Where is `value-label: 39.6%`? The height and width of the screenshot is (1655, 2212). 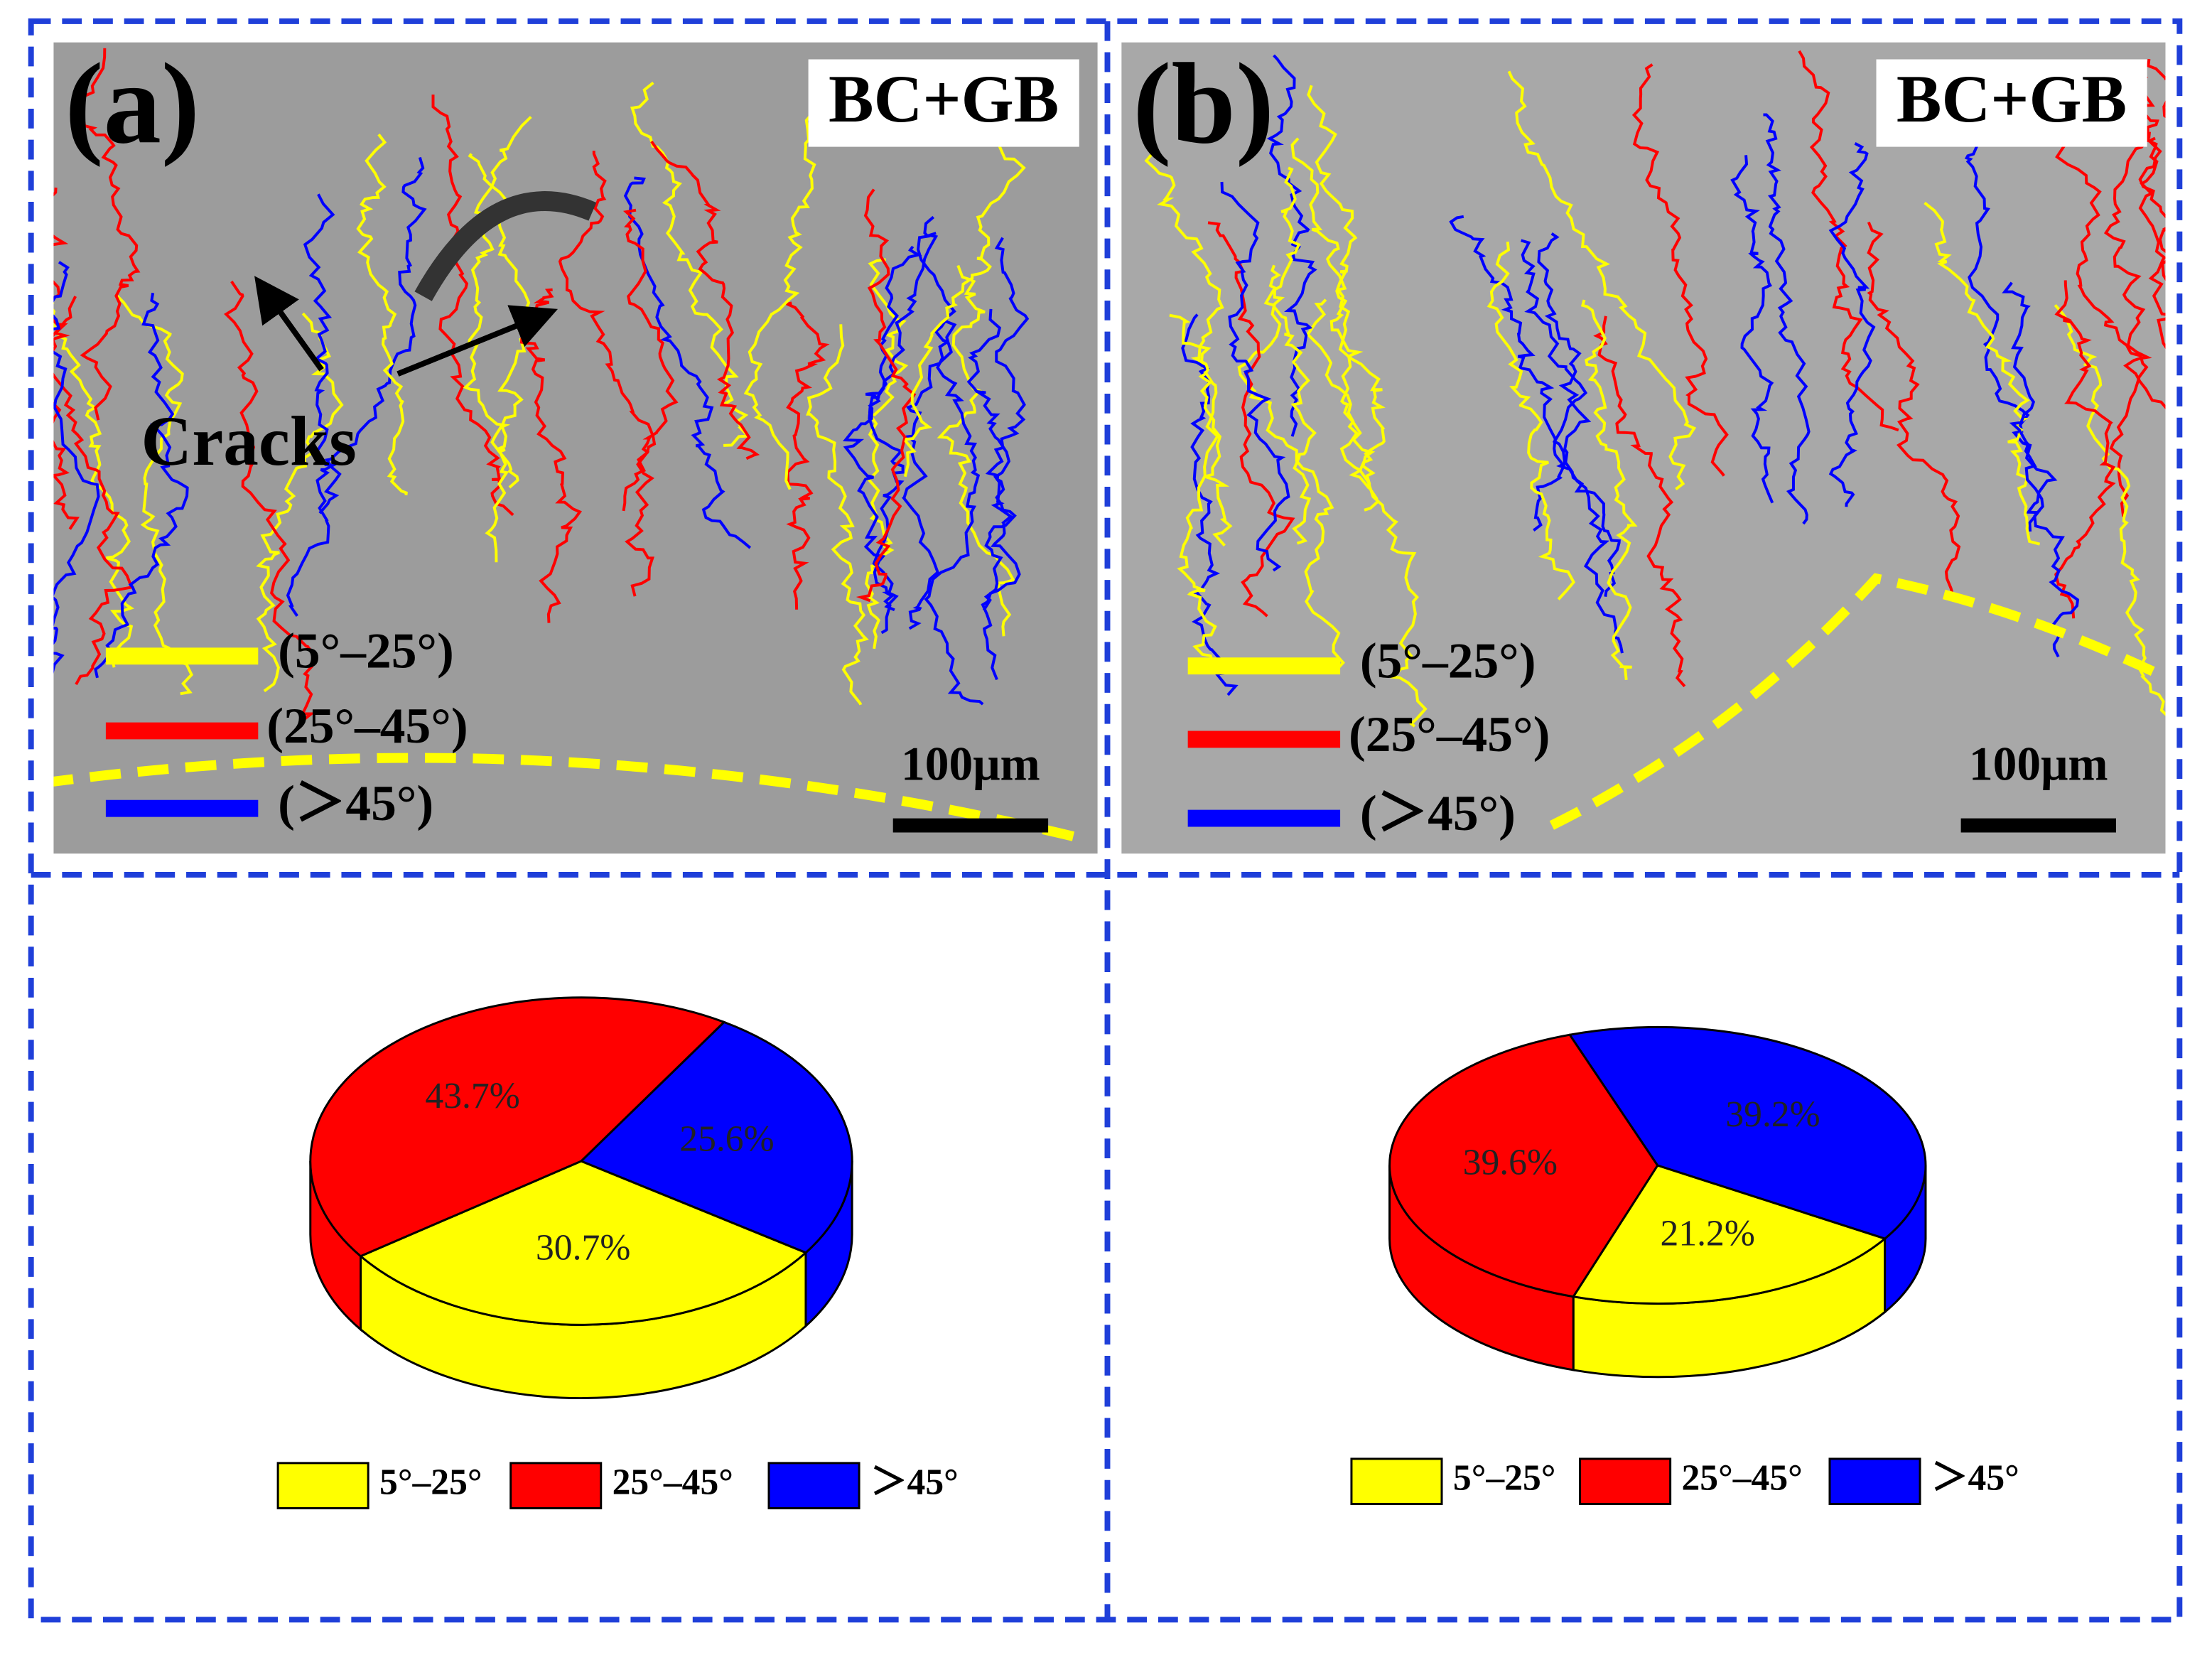
value-label: 39.6% is located at coordinates (1510, 1163).